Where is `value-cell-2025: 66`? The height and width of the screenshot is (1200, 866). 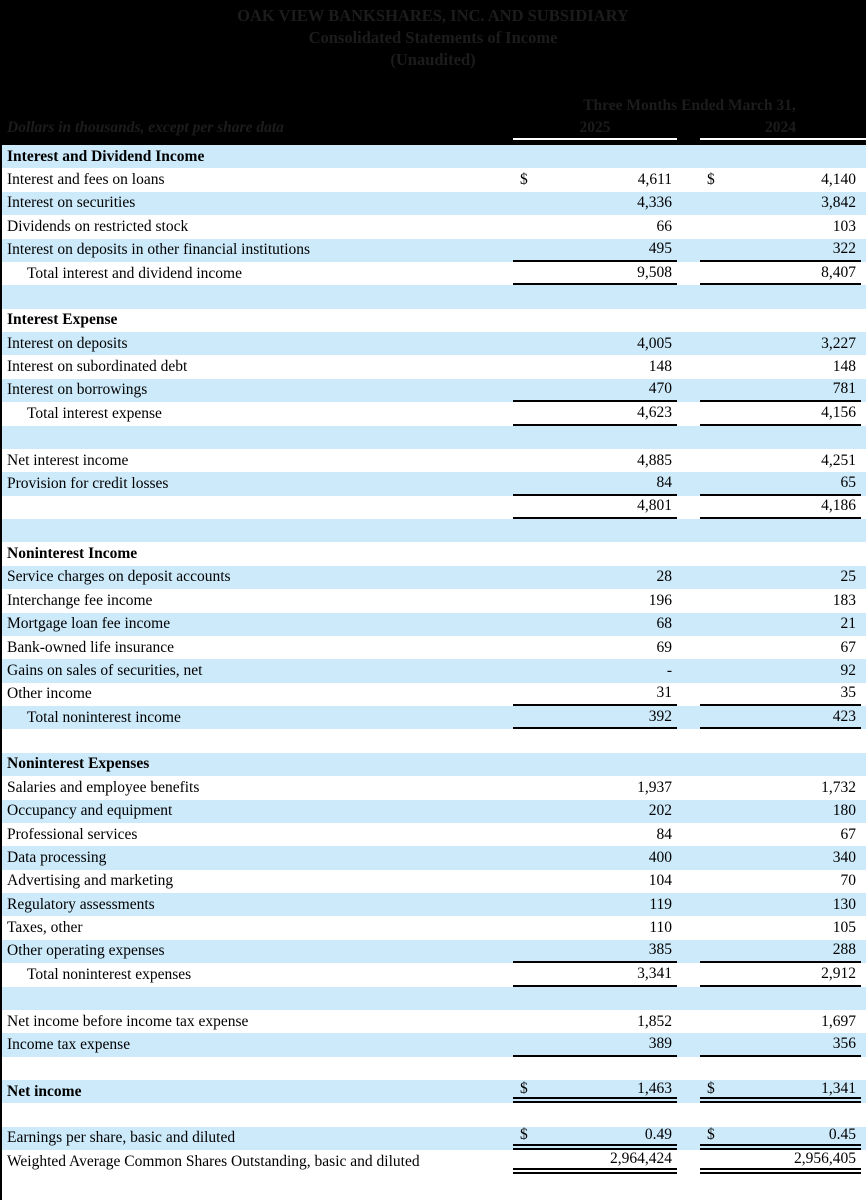
value-cell-2025: 66 is located at coordinates (595, 226).